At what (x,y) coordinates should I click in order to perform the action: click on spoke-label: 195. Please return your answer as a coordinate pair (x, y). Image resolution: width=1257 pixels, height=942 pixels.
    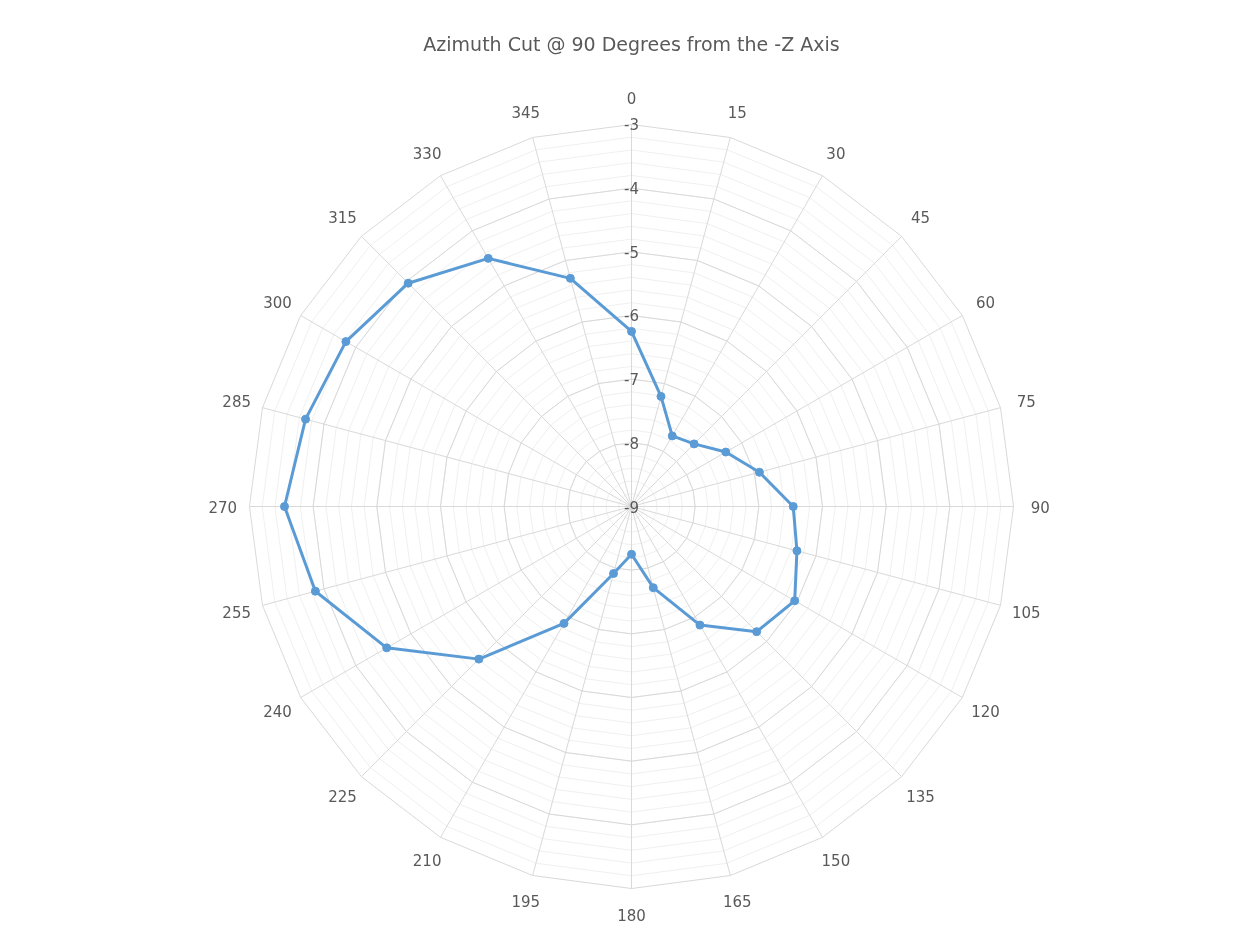
    Looking at the image, I should click on (526, 902).